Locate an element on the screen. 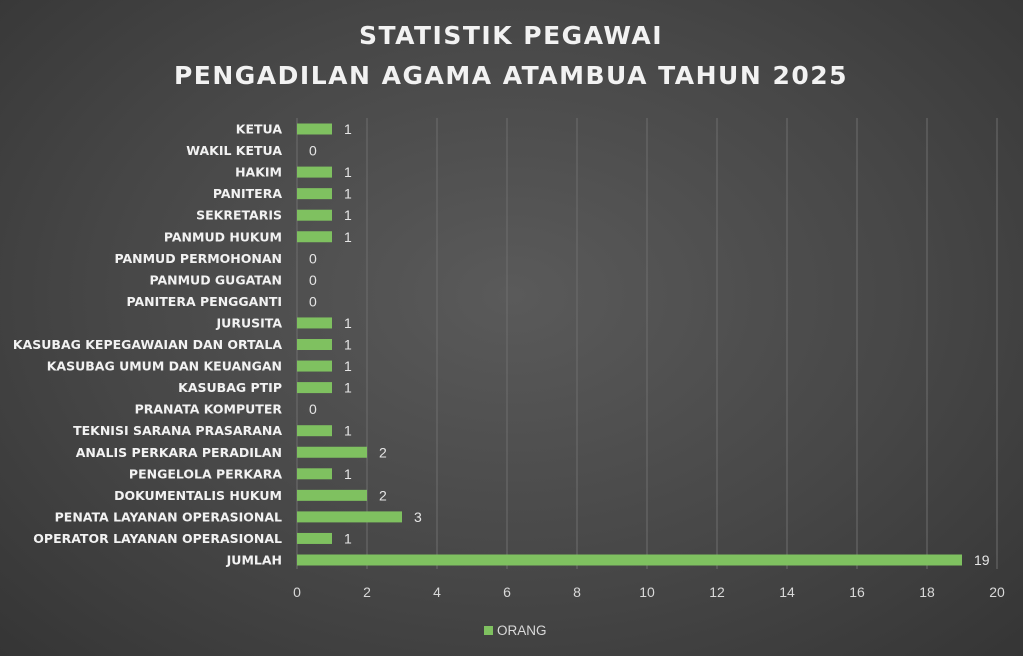 This screenshot has height=656, width=1023. x-tick-label-16: 16 is located at coordinates (857, 592).